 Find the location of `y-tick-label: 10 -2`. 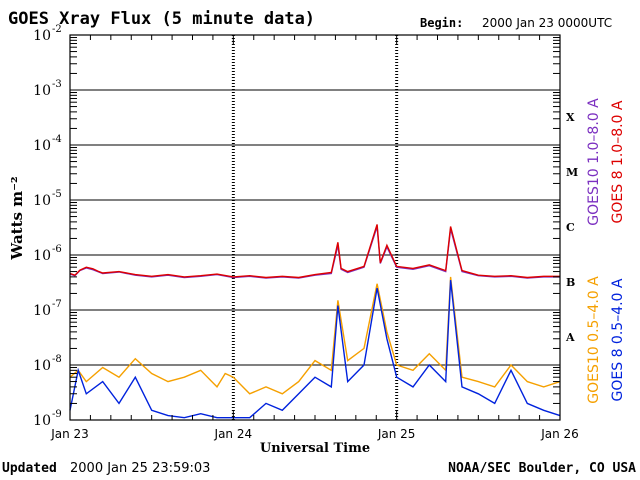

y-tick-label: 10 -2 is located at coordinates (47, 34).